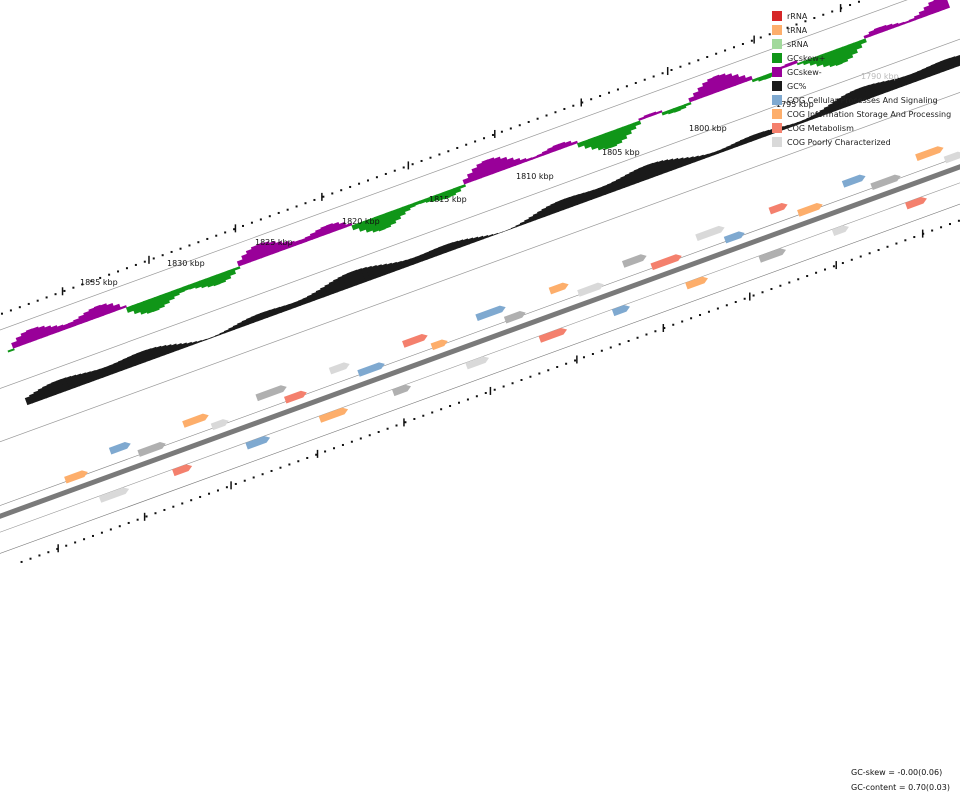 This screenshot has width=960, height=800. I want to click on legend-label: GCskew-, so click(804, 72).